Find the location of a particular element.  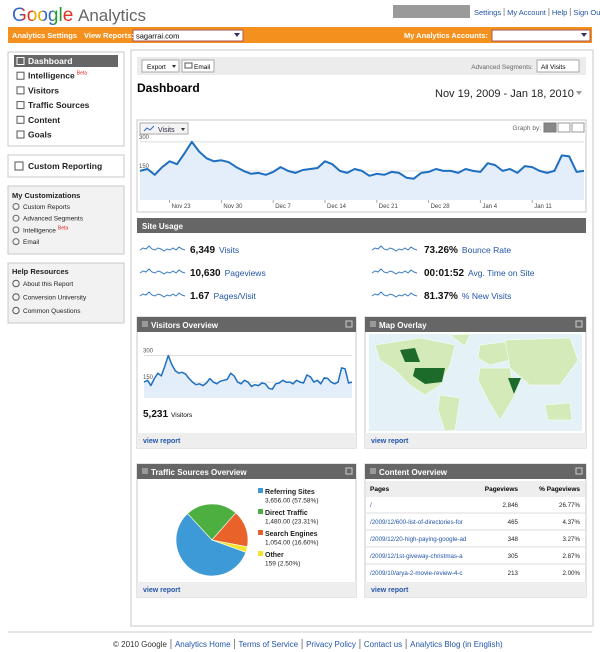

header-link: My Account is located at coordinates (527, 12).